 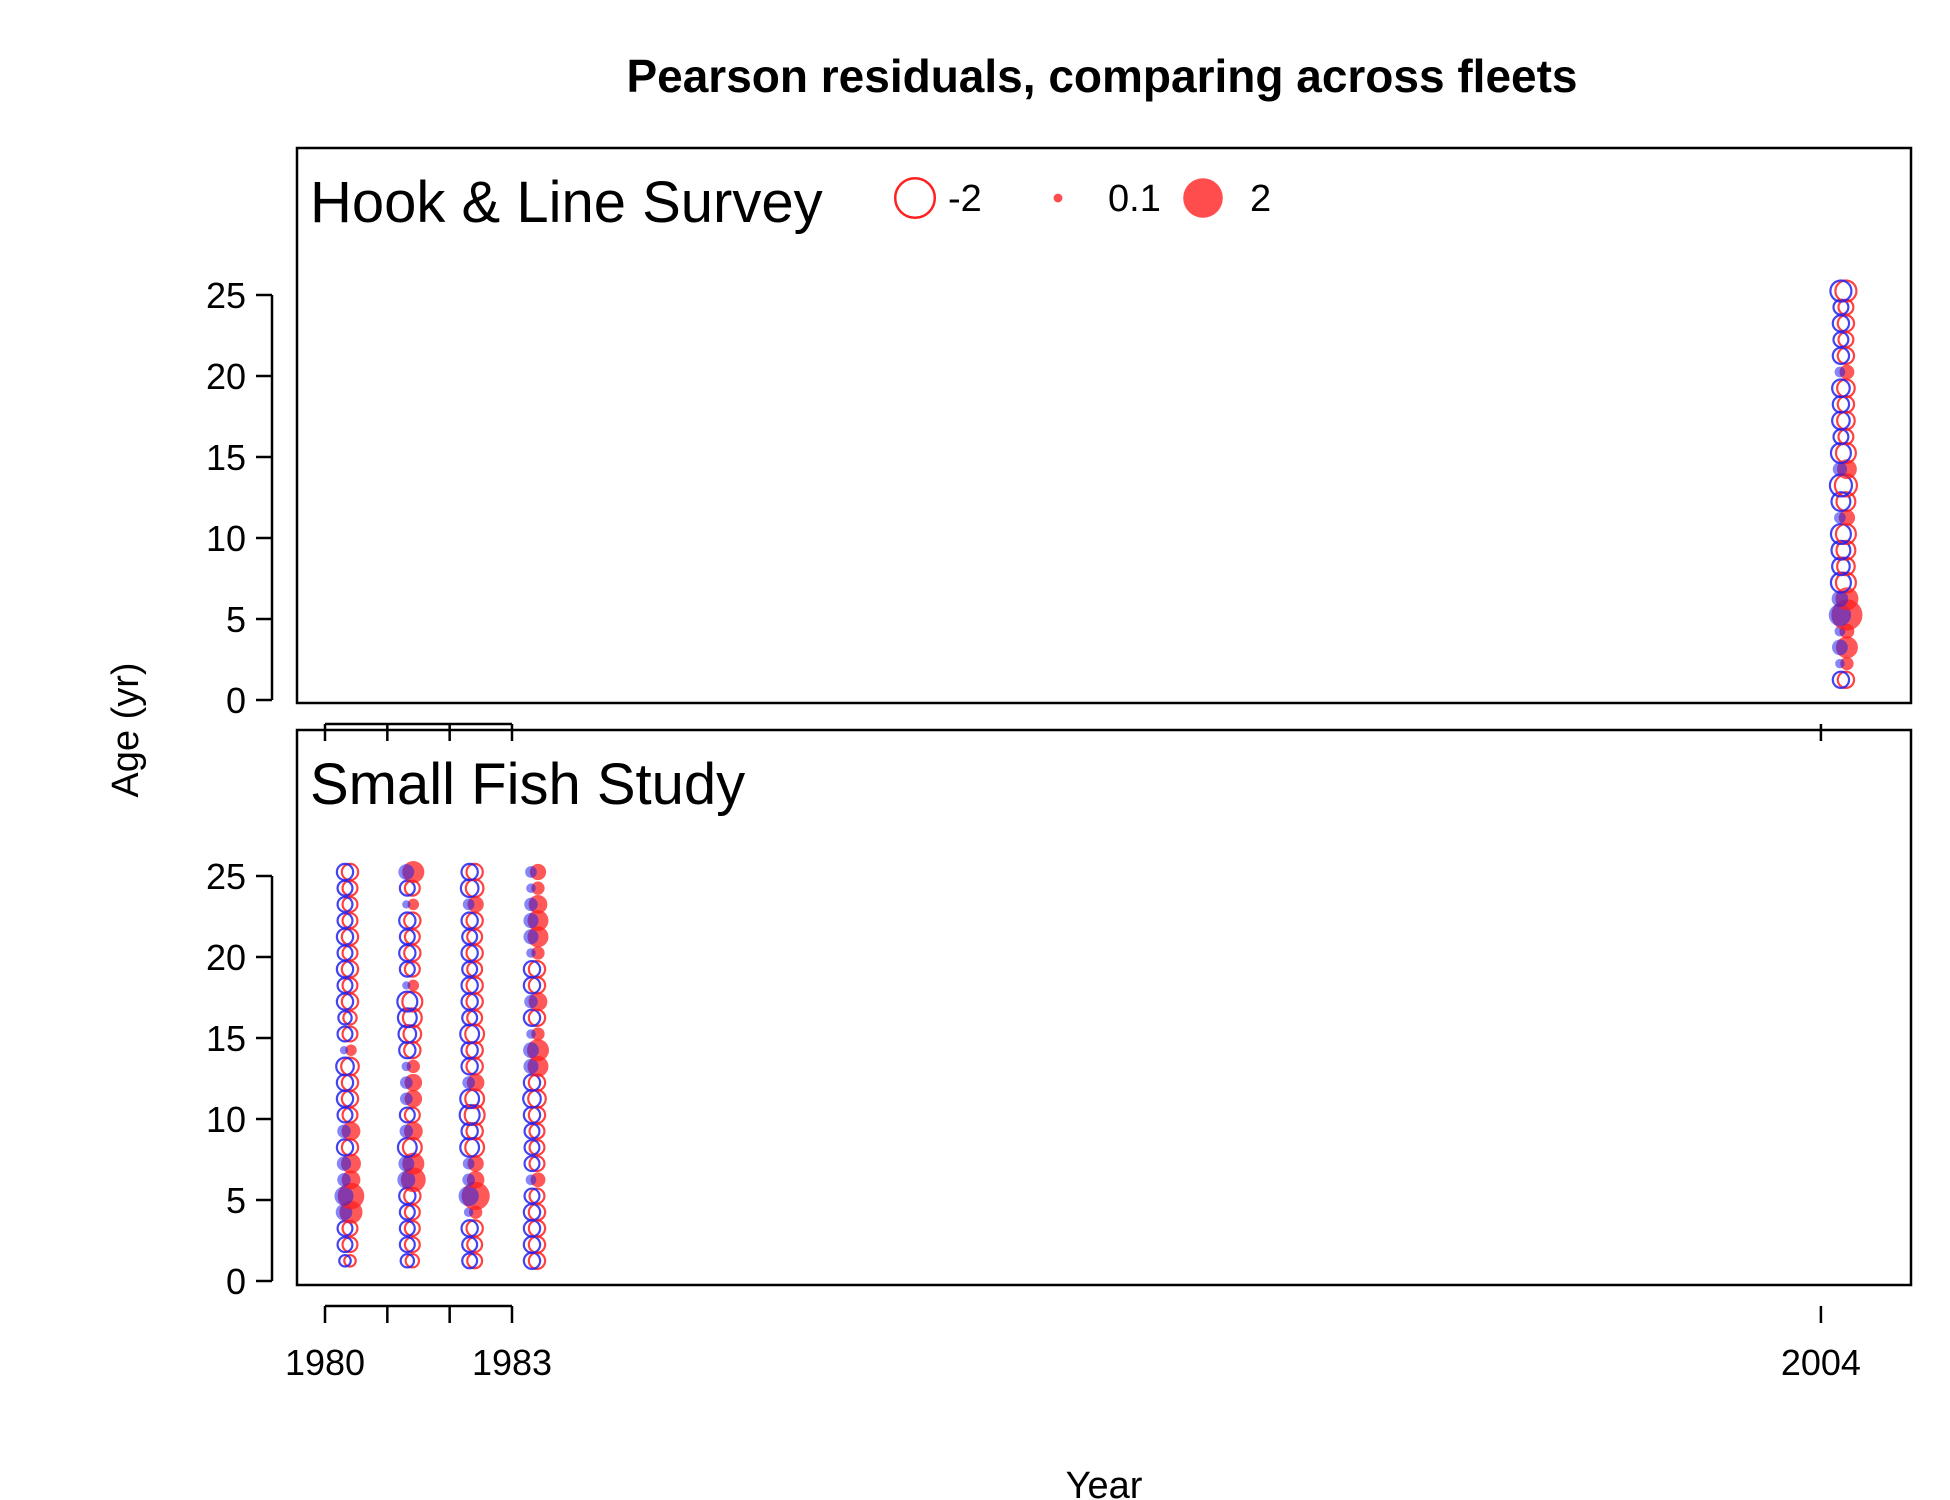 I want to click on legend-label: 0.1, so click(x=1134, y=199).